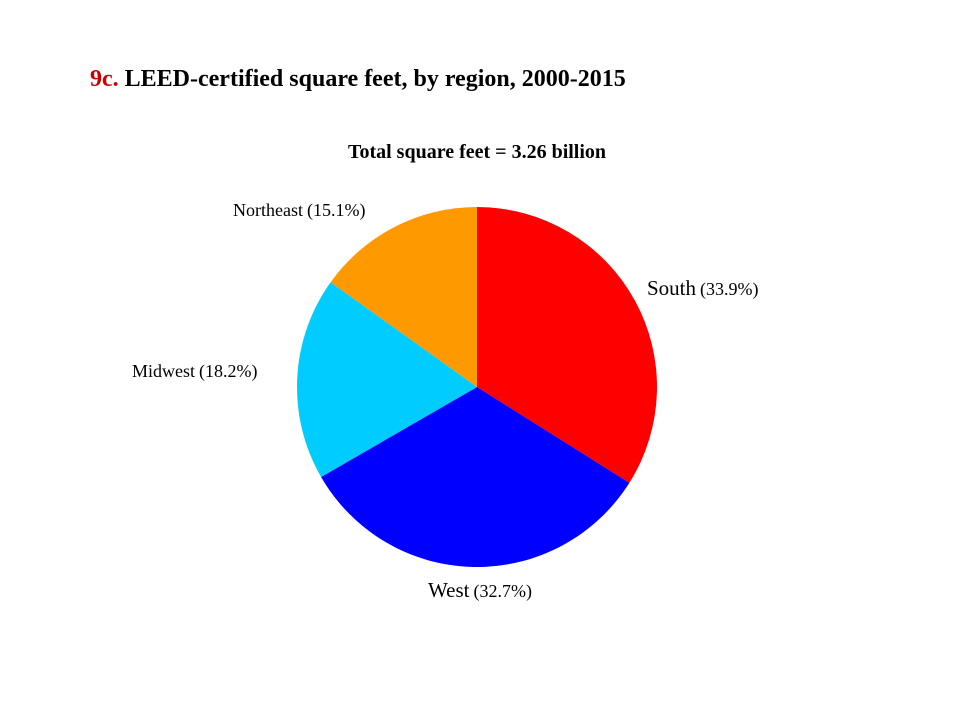  I want to click on slice-label-midwest: Midwest (18.2%), so click(194, 371).